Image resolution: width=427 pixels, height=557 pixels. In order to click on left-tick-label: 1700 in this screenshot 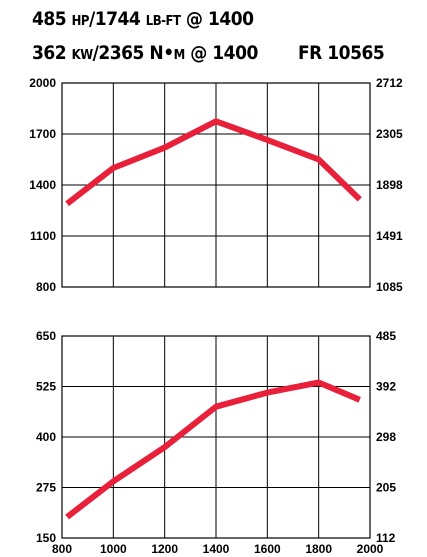, I will do `click(42, 134)`.